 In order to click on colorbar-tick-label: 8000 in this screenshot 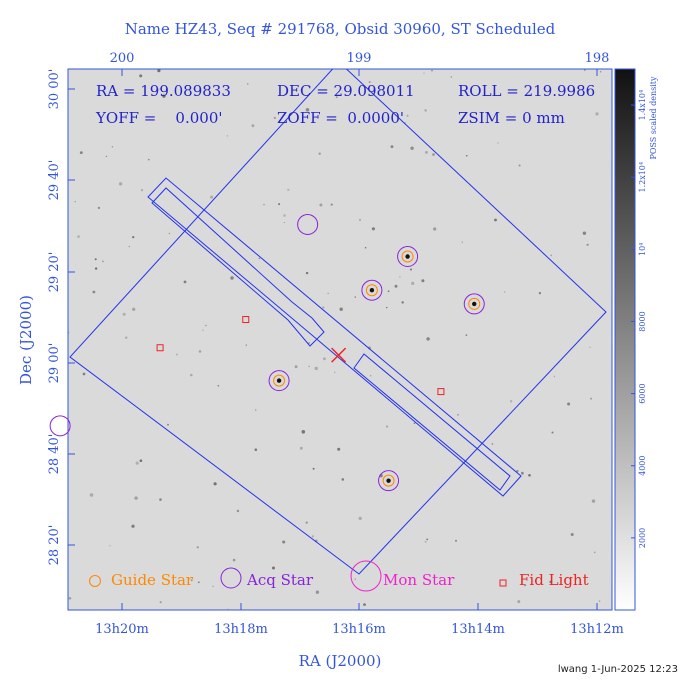, I will do `click(642, 321)`.